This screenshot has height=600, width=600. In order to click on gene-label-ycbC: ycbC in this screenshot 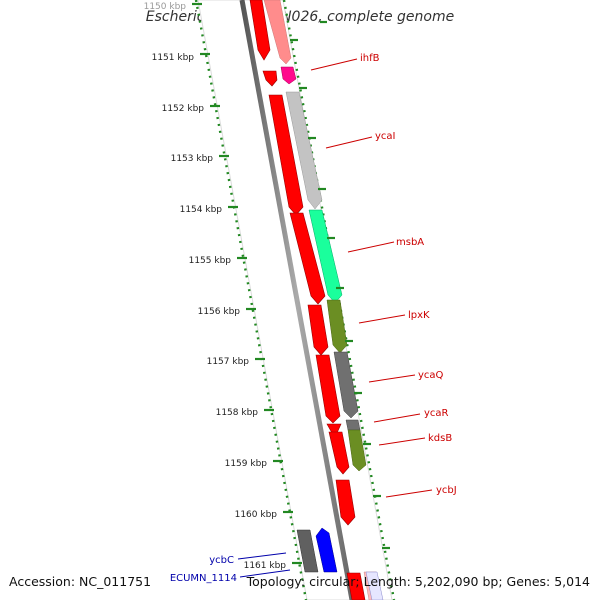, I will do `click(221, 560)`.